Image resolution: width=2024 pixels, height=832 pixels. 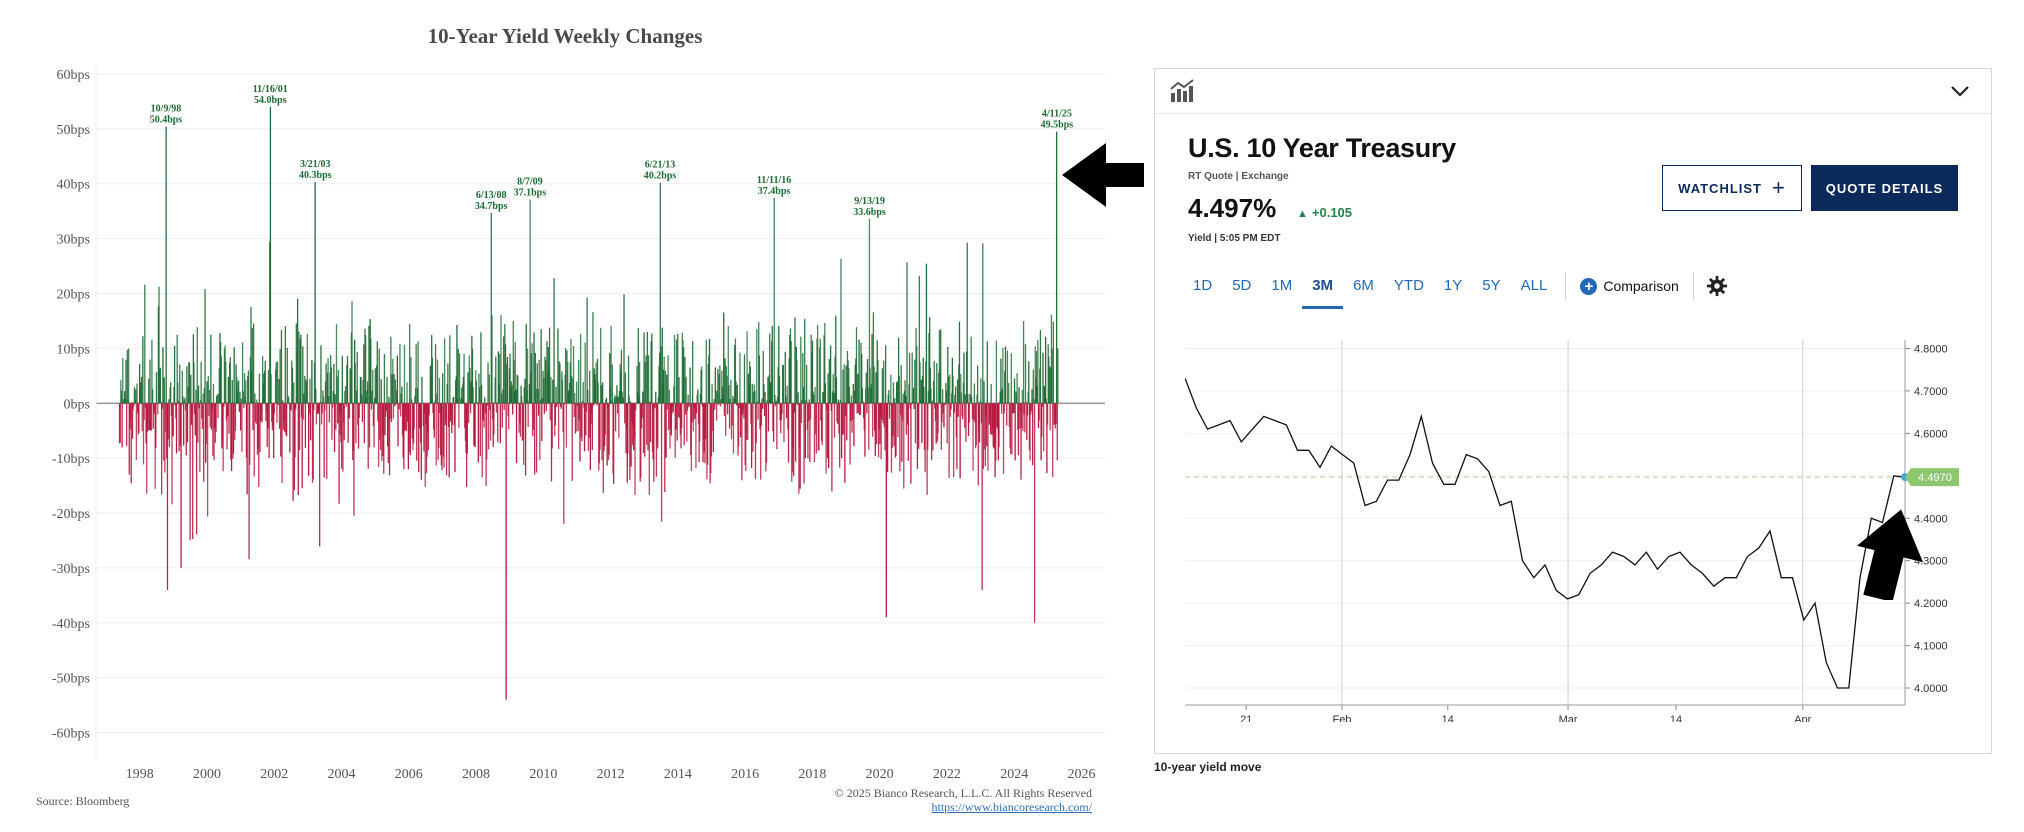 What do you see at coordinates (678, 774) in the screenshot?
I see `x-tick-label: 2014` at bounding box center [678, 774].